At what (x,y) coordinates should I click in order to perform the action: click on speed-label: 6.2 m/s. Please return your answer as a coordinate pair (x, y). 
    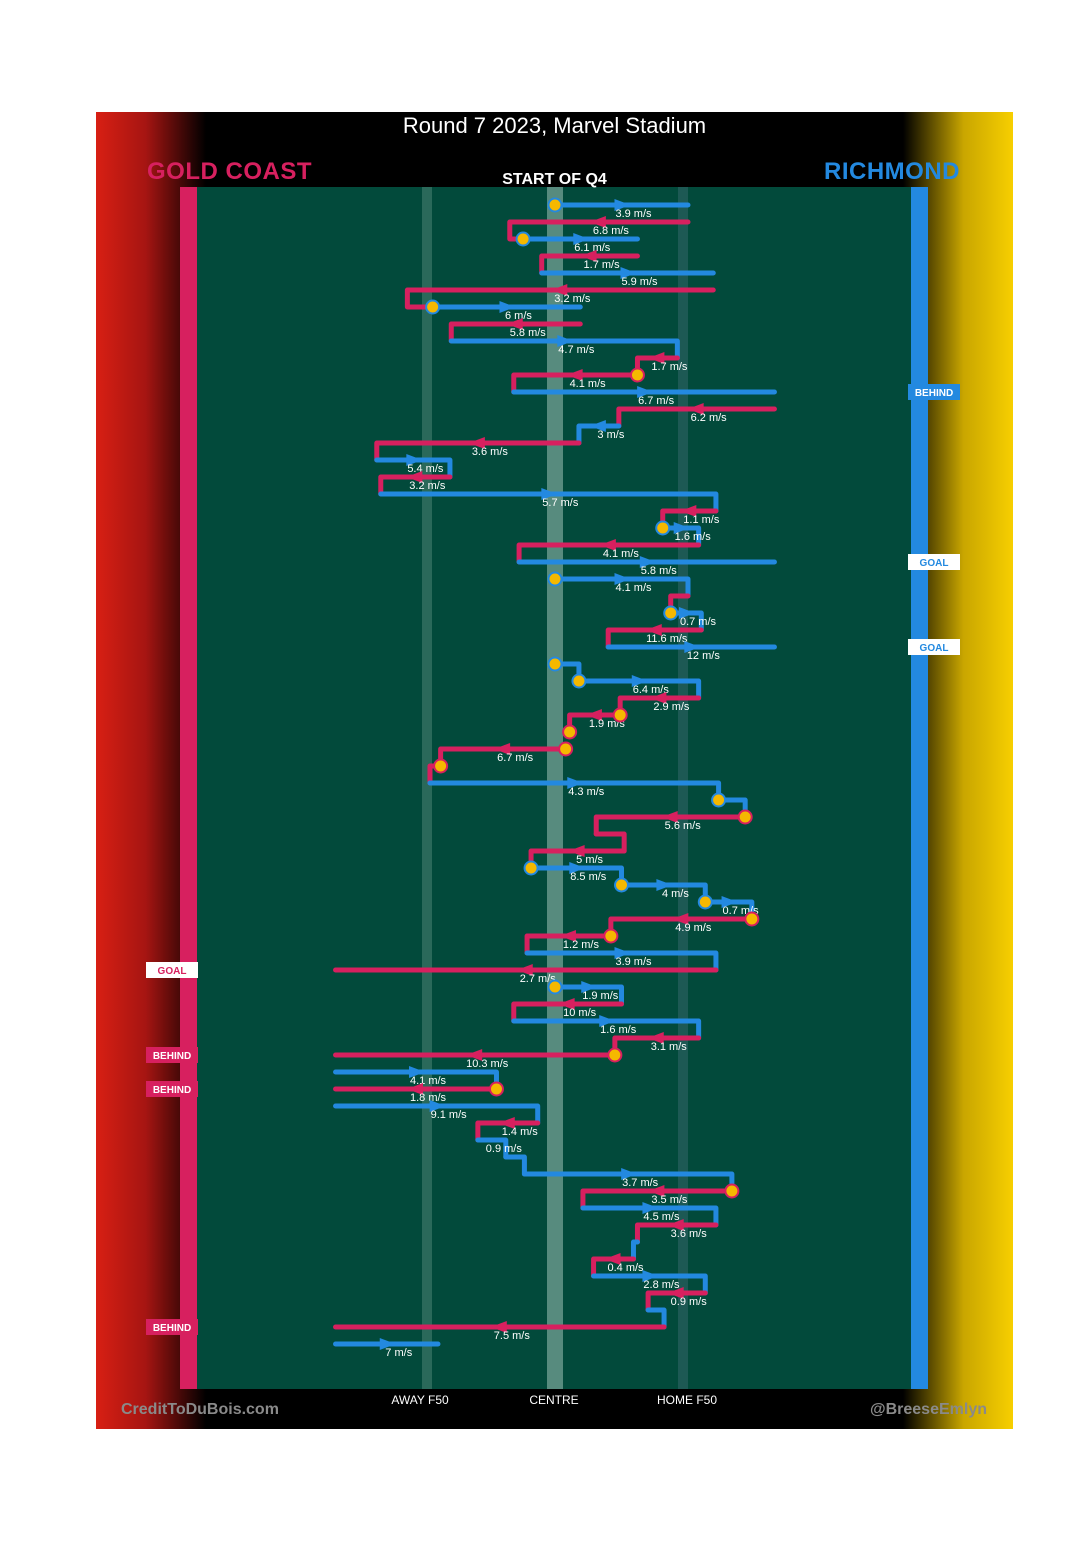
    Looking at the image, I should click on (709, 418).